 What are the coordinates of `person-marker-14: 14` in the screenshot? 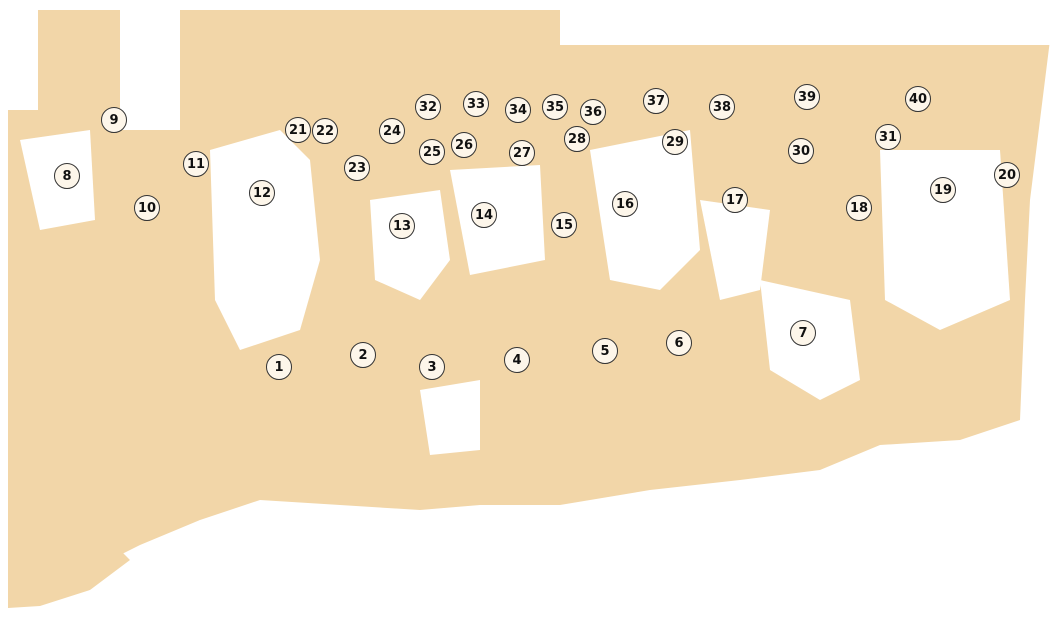 It's located at (484, 215).